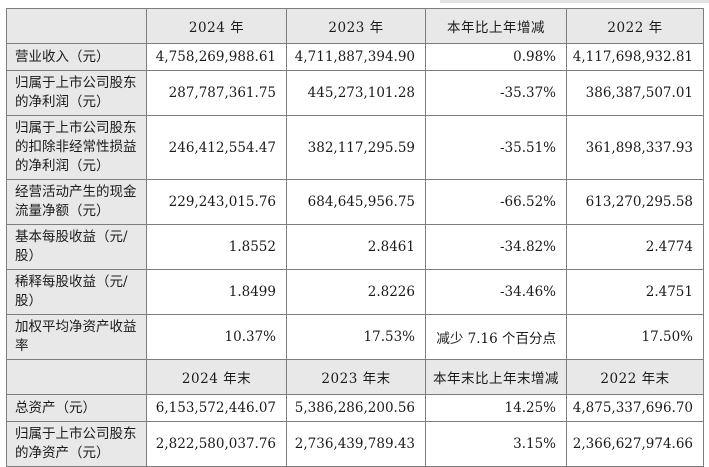  What do you see at coordinates (76, 202) in the screenshot?
I see `row-label: 经营活动产生的现金流量净额（元）` at bounding box center [76, 202].